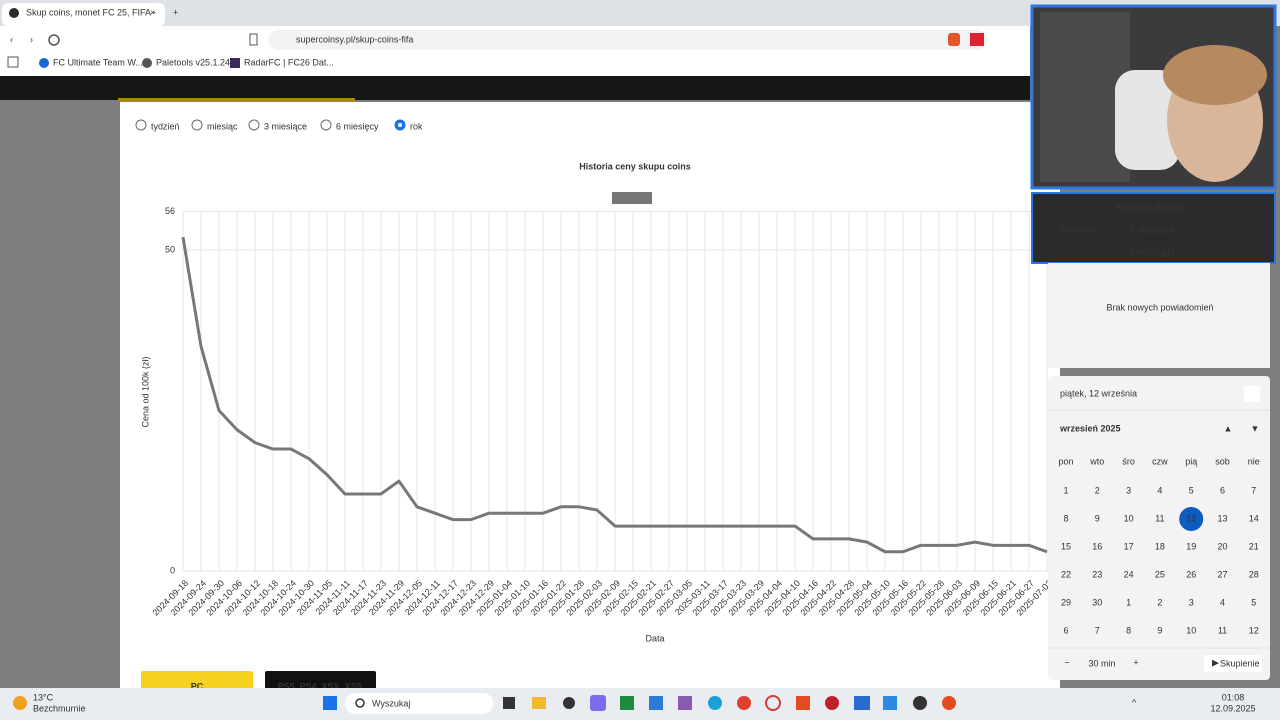 Image resolution: width=1280 pixels, height=720 pixels. Describe the element at coordinates (628, 40) in the screenshot. I see `address-bar` at that location.